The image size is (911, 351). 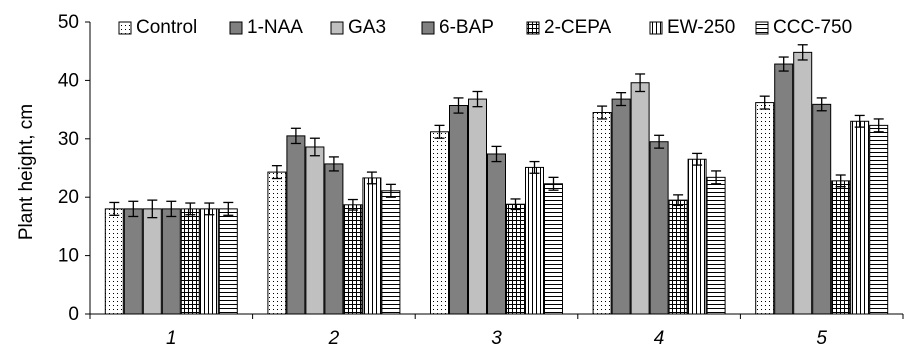 What do you see at coordinates (701, 27) in the screenshot?
I see `legend-label: EW-250` at bounding box center [701, 27].